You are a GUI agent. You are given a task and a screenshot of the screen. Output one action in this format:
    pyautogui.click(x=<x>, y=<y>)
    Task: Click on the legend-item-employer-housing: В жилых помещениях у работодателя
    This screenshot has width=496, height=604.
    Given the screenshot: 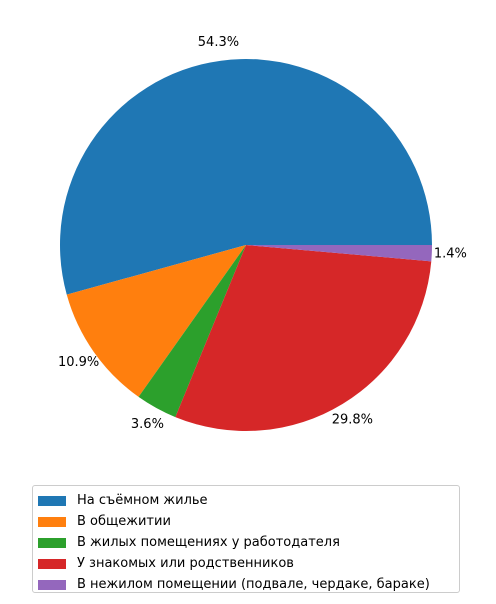 What is the action you would take?
    pyautogui.click(x=248, y=542)
    